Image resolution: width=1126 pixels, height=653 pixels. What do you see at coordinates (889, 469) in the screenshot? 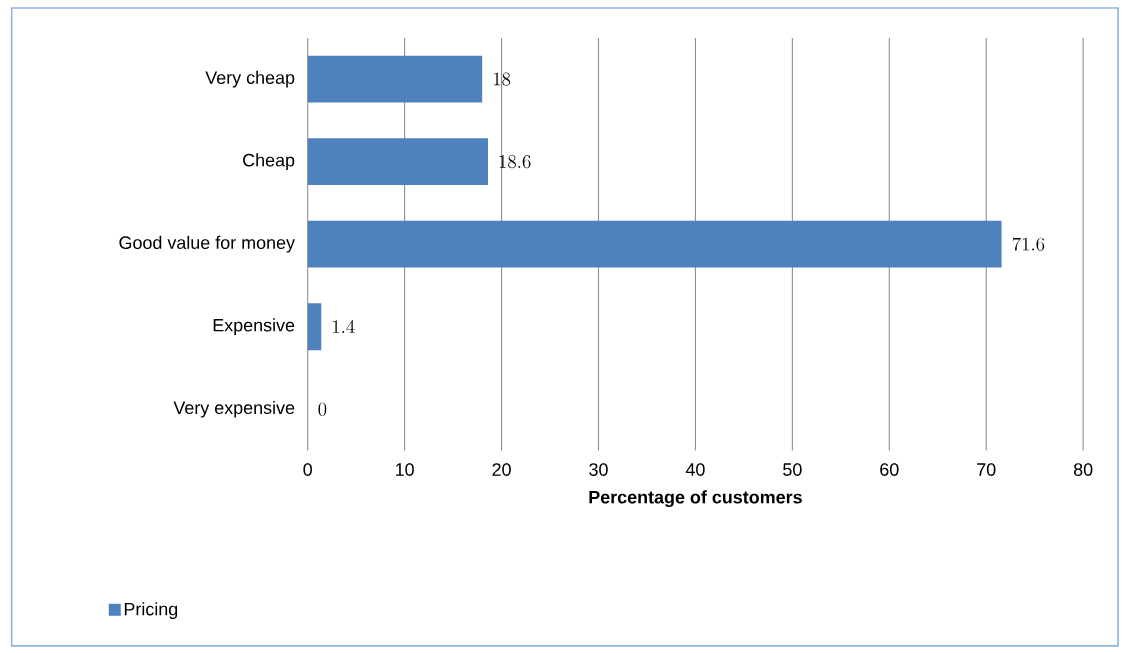
I see `x-tick-label: 60` at bounding box center [889, 469].